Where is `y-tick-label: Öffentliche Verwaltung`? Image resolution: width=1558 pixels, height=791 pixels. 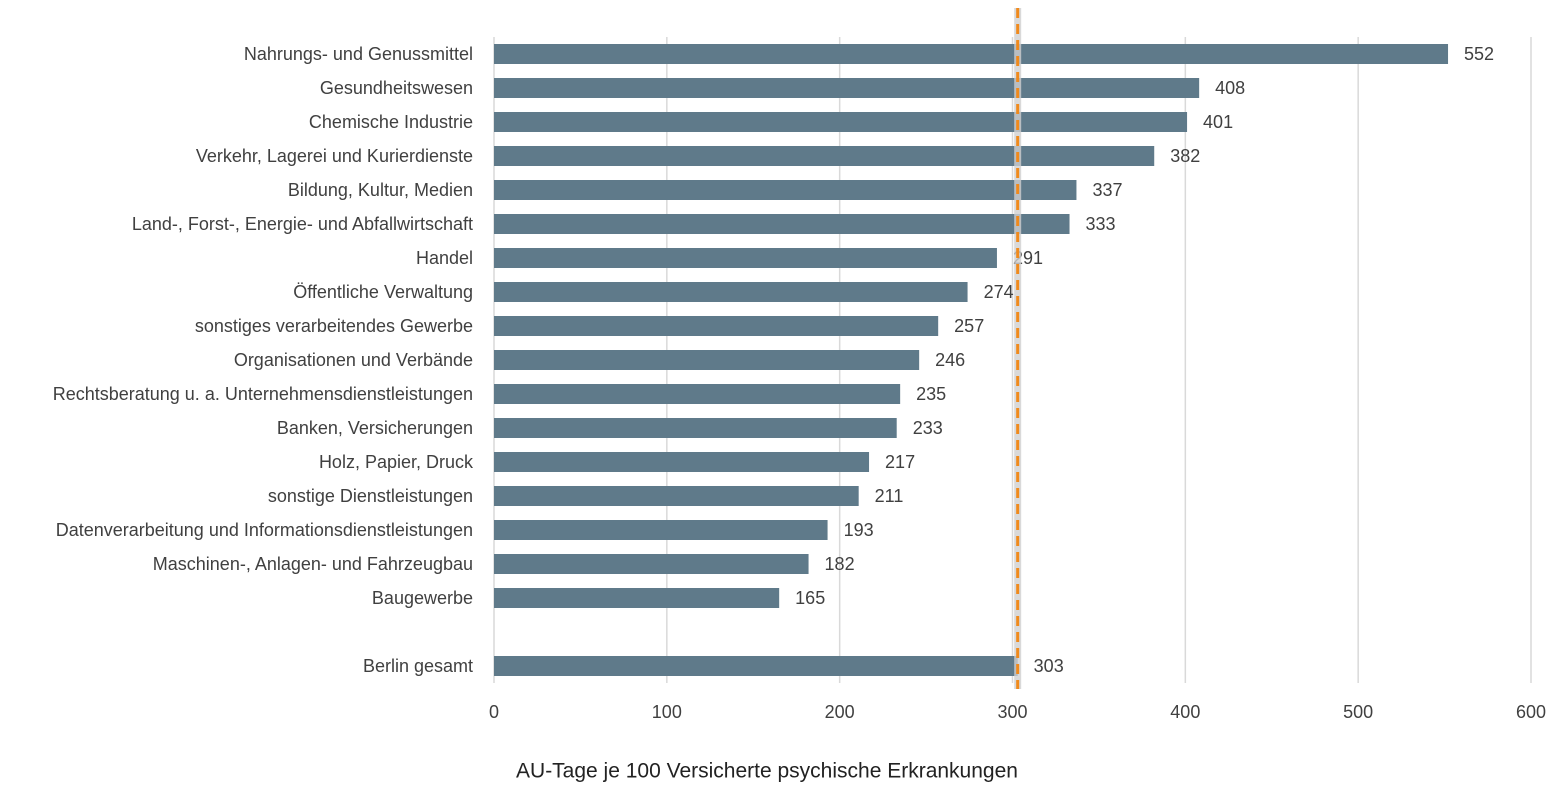
y-tick-label: Öffentliche Verwaltung is located at coordinates (383, 292).